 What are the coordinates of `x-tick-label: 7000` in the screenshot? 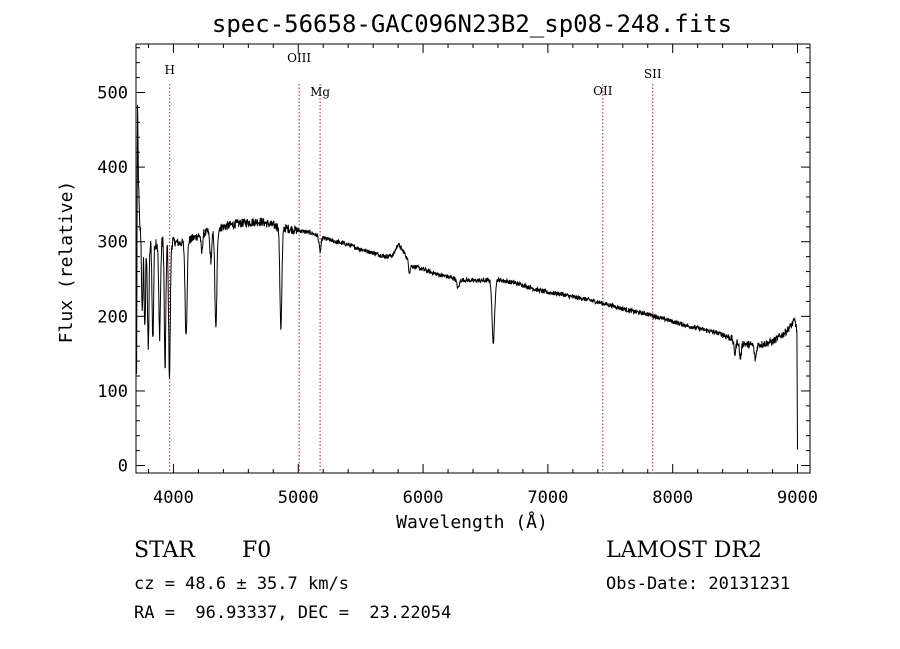 It's located at (547, 498).